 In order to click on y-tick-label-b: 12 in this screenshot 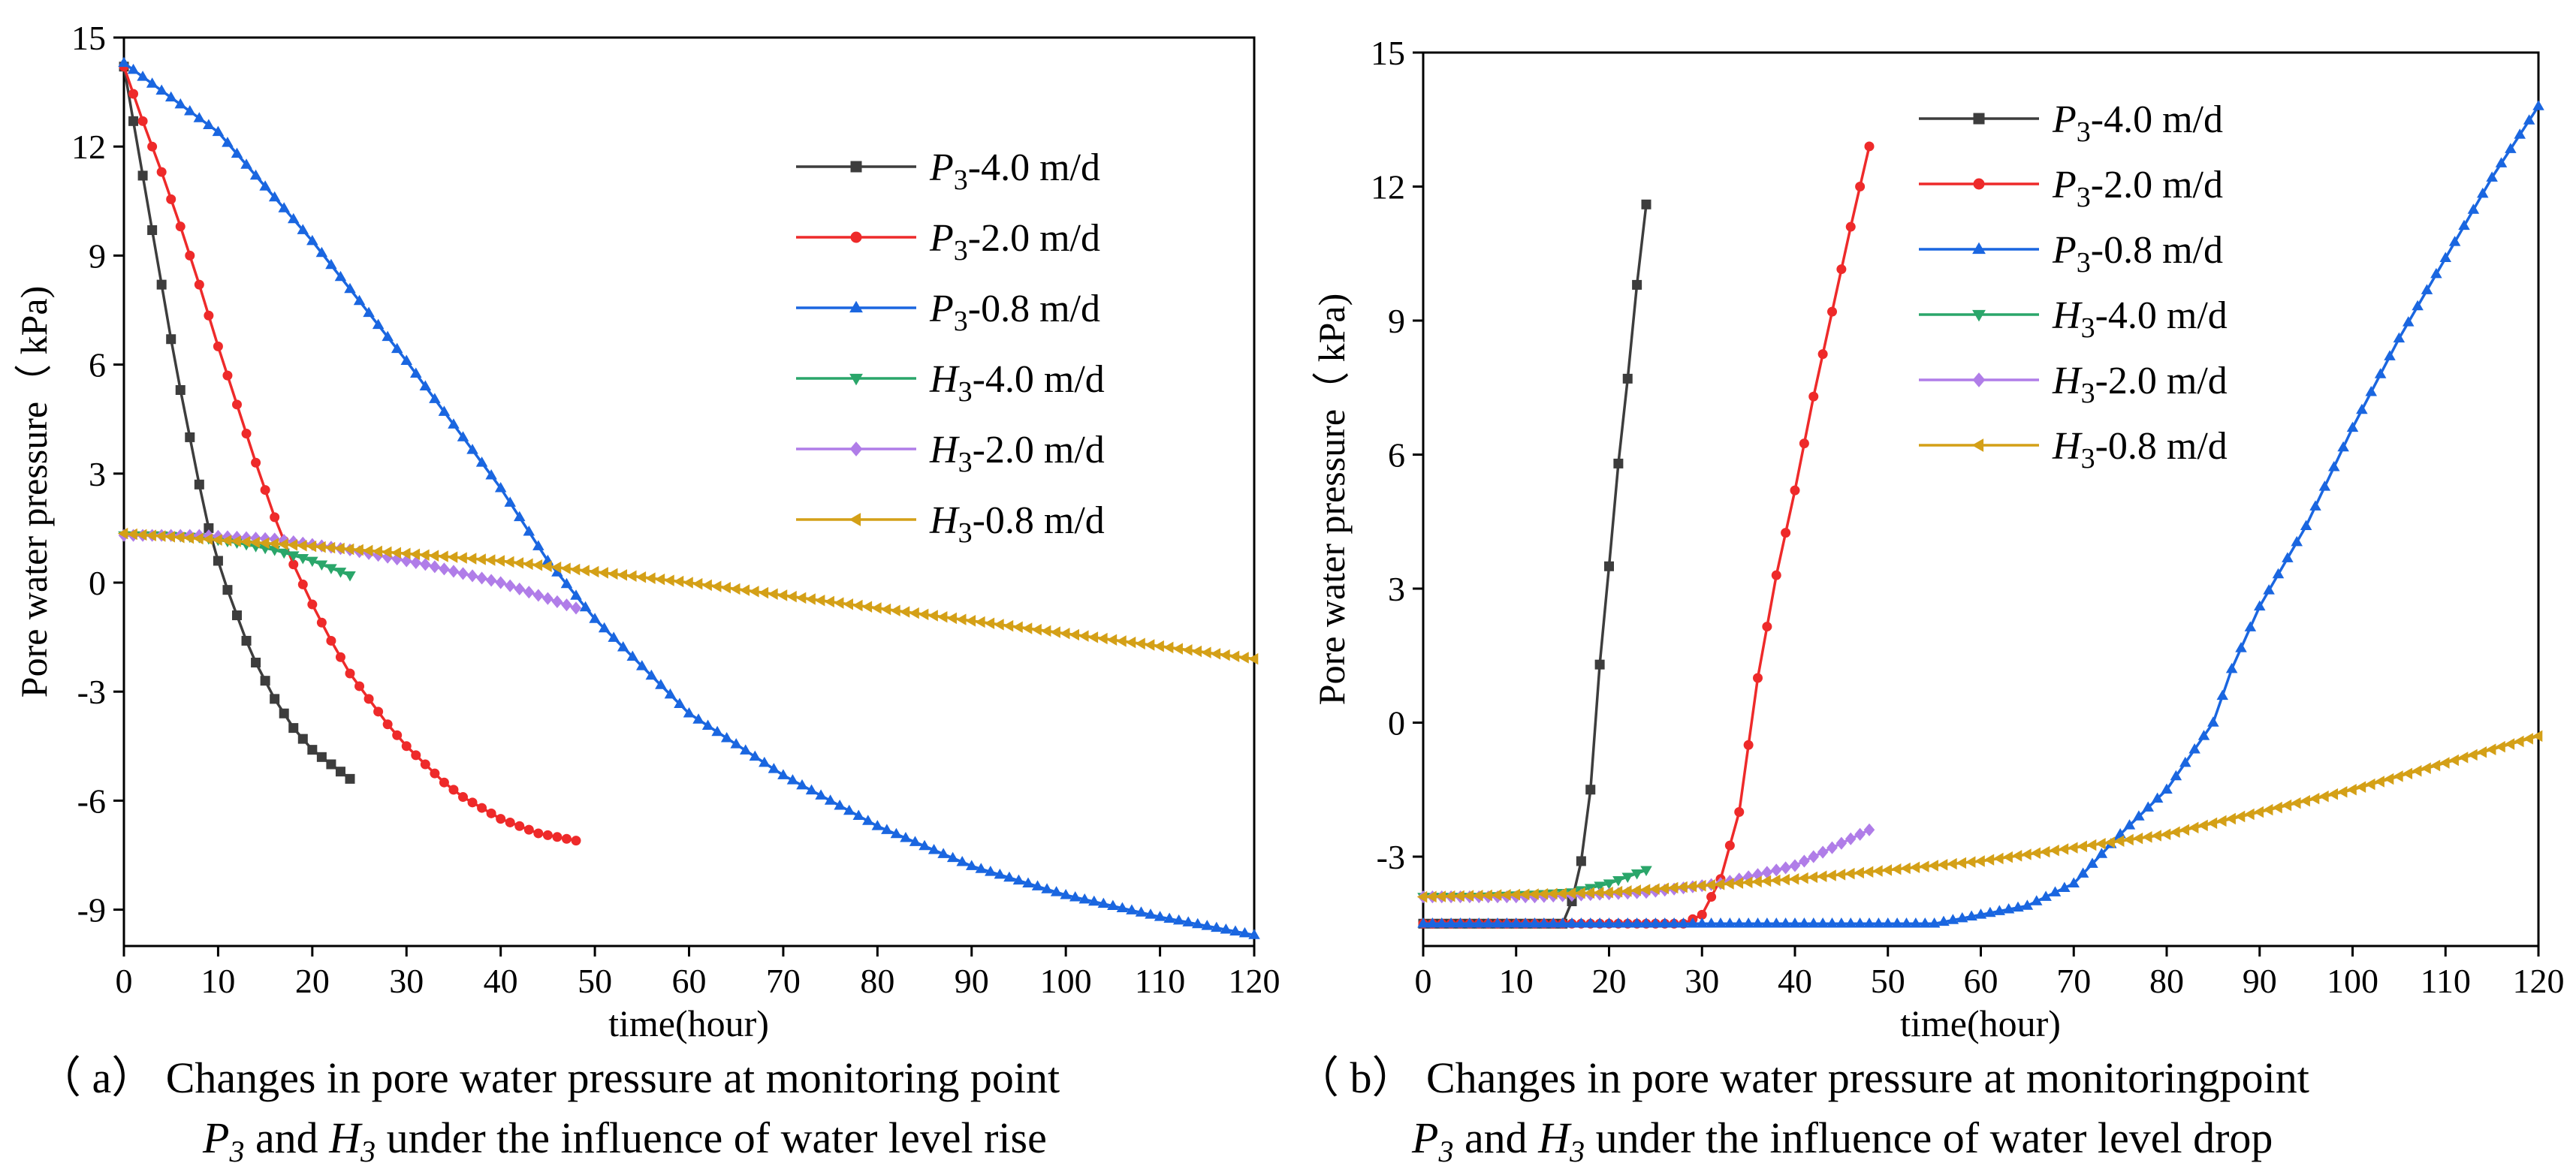, I will do `click(1388, 187)`.